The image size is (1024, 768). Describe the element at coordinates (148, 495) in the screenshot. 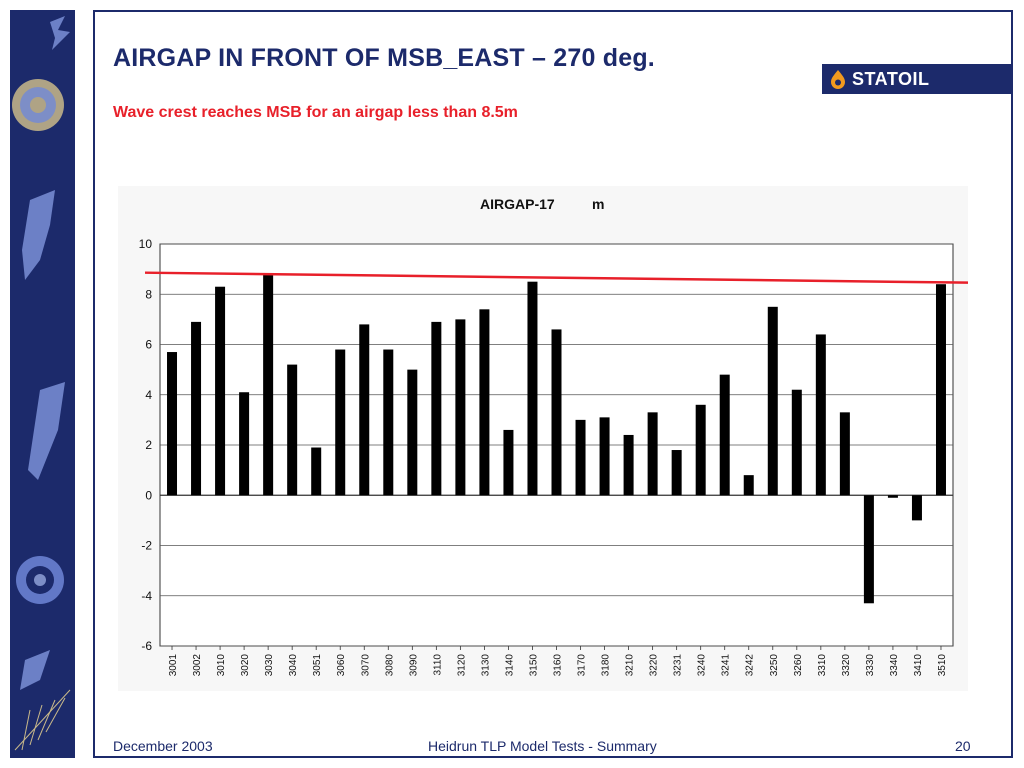

I see `y-tick-label: 0` at that location.